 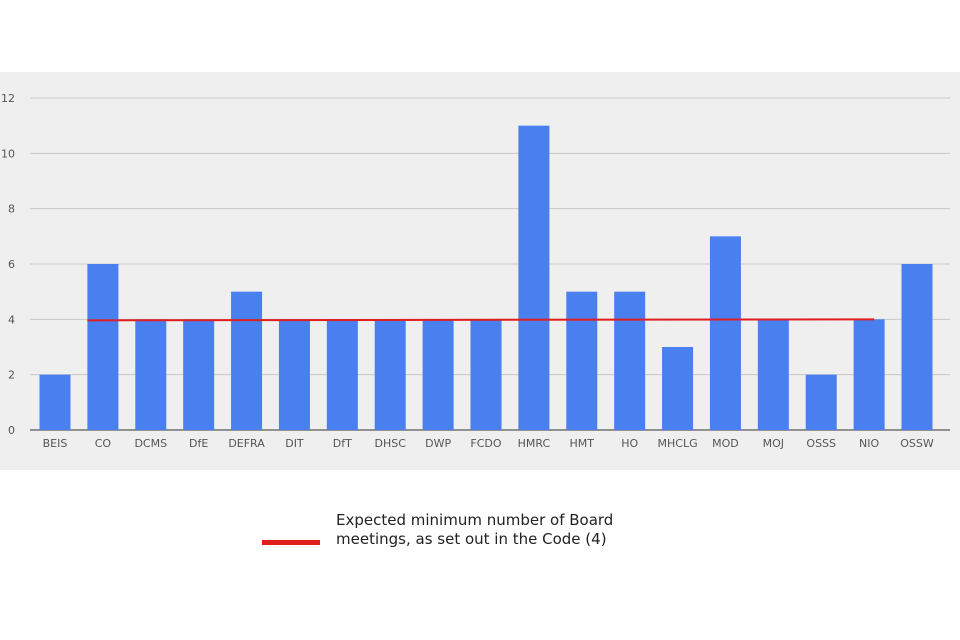 What do you see at coordinates (917, 347) in the screenshot?
I see `bar-ossw` at bounding box center [917, 347].